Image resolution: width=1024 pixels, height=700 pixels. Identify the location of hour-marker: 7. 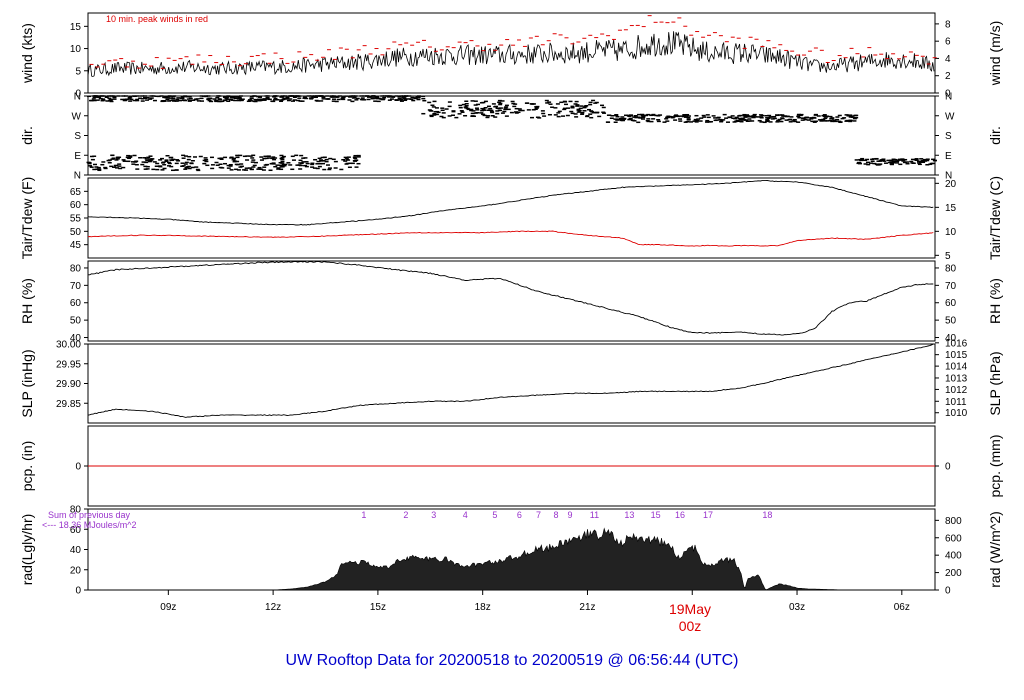
(538, 515).